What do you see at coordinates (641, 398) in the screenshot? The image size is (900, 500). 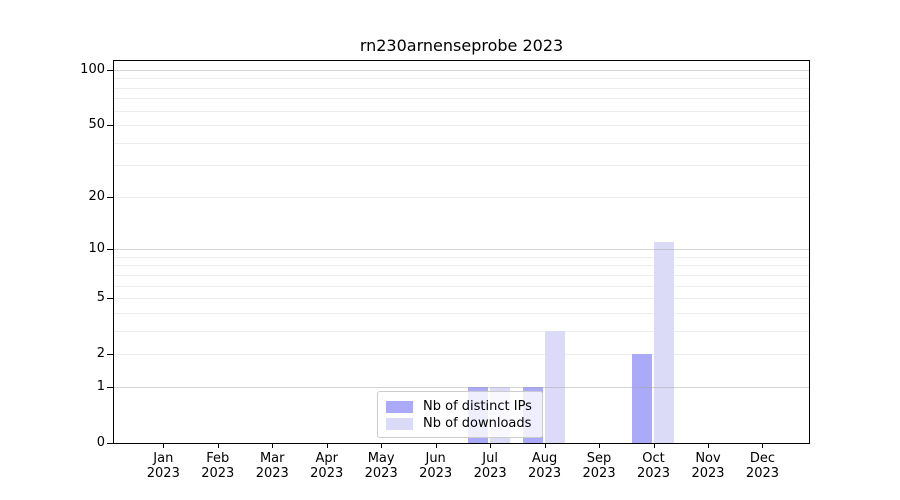 I see `bar-distinct-ips-oct` at bounding box center [641, 398].